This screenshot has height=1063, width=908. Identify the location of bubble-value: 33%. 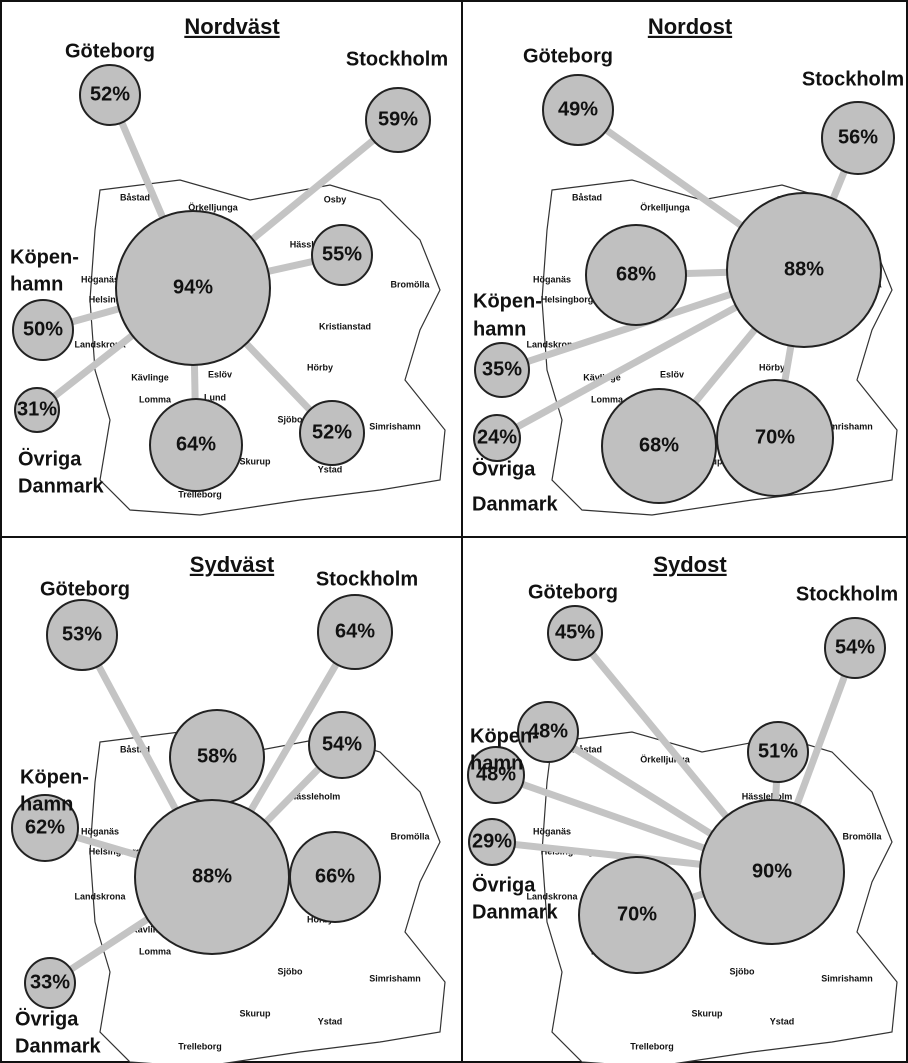
(50, 982).